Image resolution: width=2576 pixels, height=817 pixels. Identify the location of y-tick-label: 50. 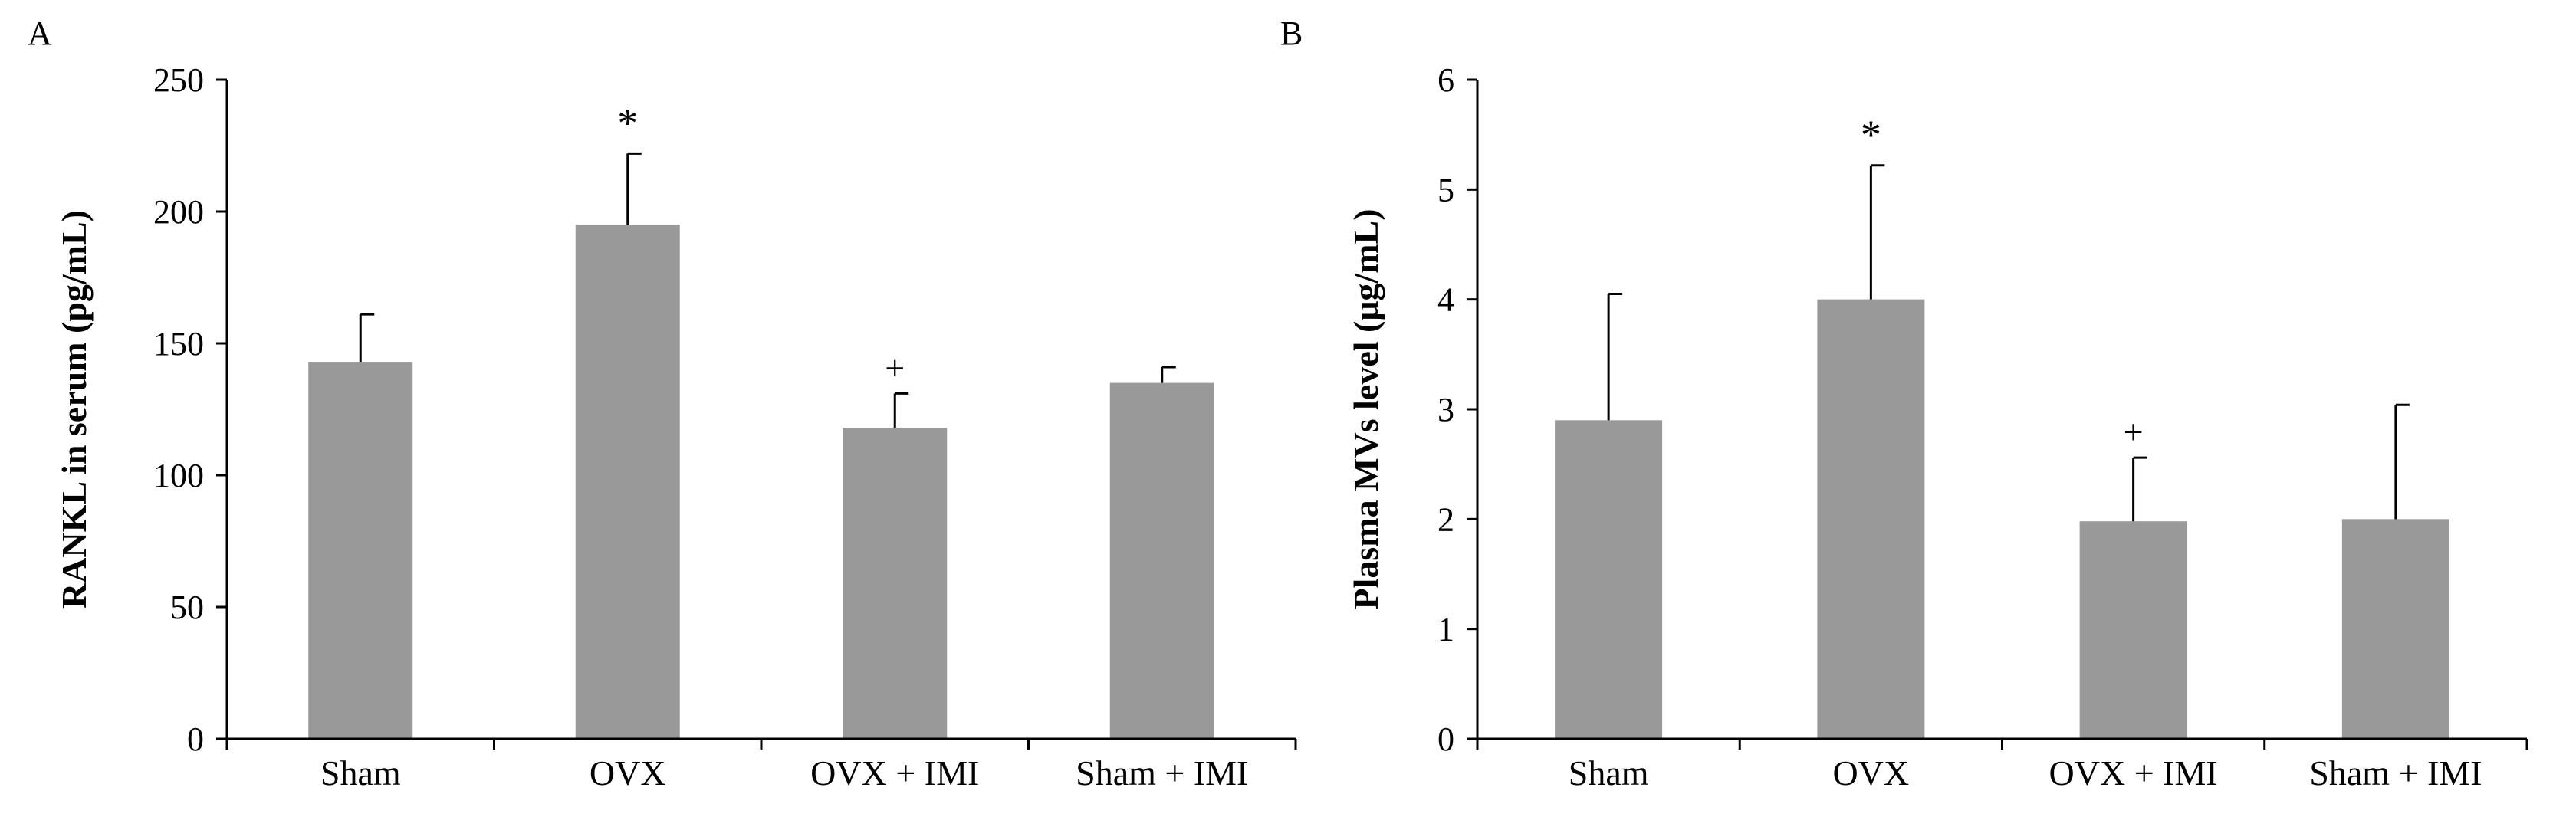
(187, 607).